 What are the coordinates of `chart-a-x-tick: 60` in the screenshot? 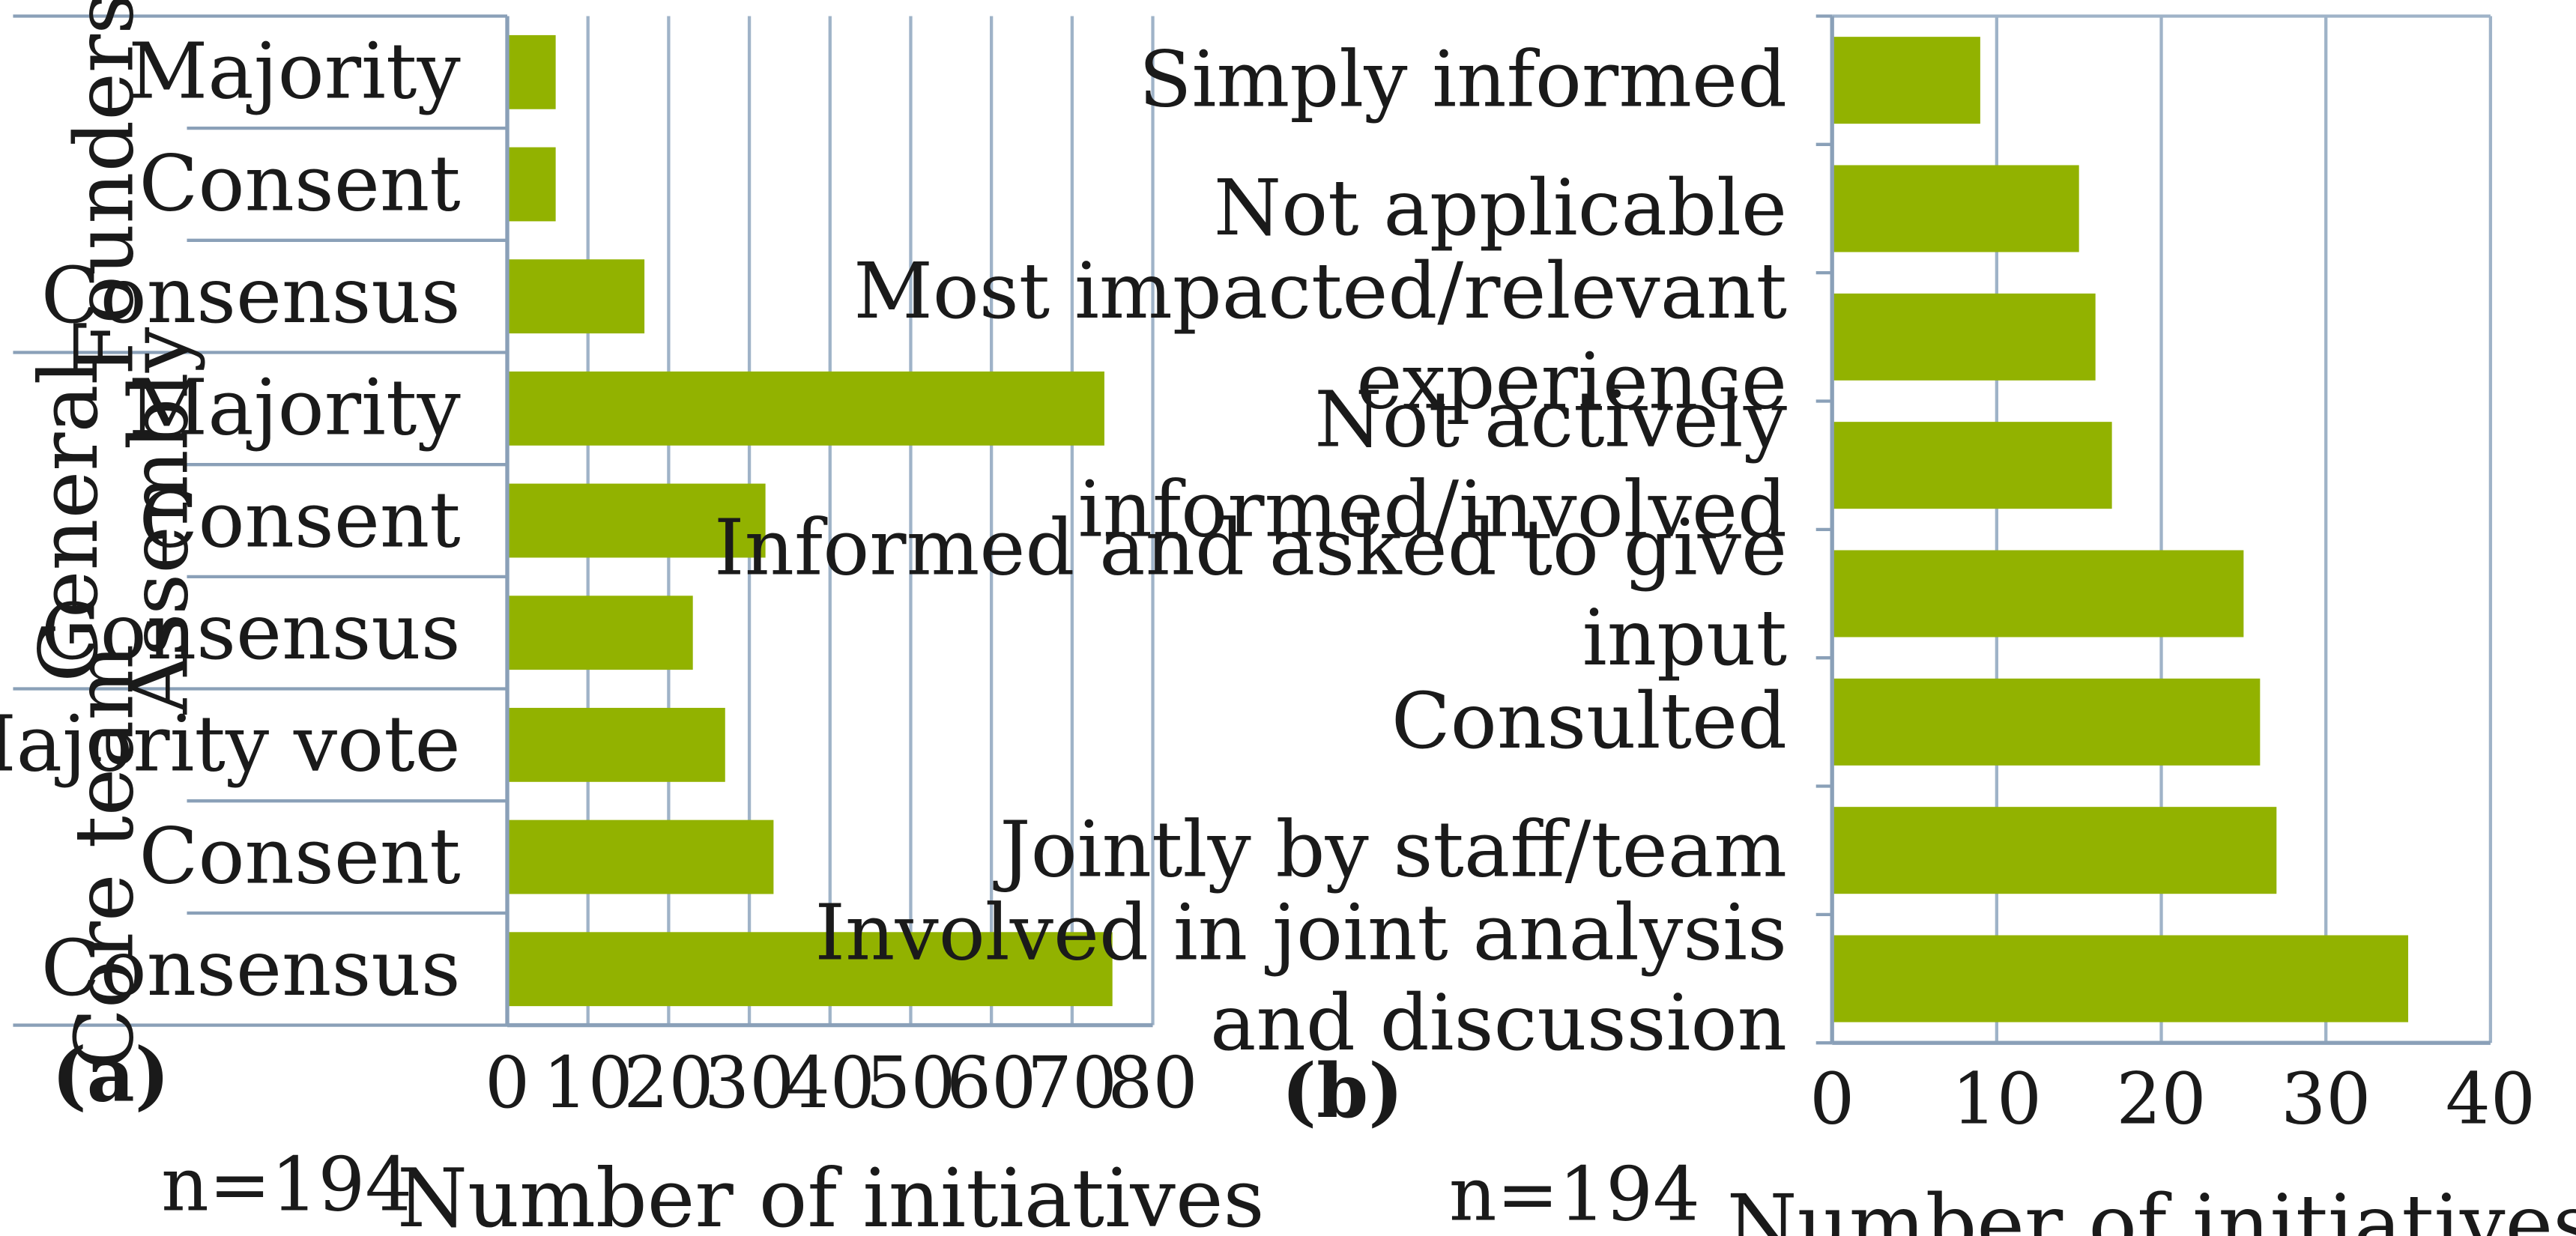 It's located at (991, 1083).